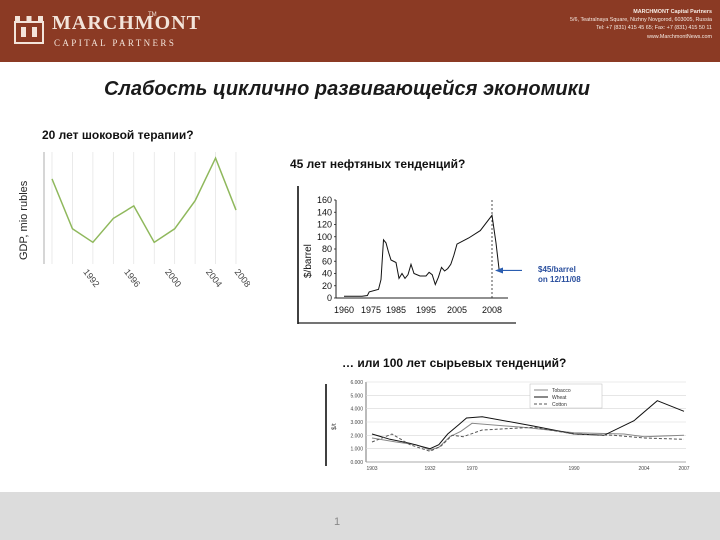 Image resolution: width=720 pixels, height=540 pixels. I want to click on comm-y-tick-label: 0.000, so click(356, 463).